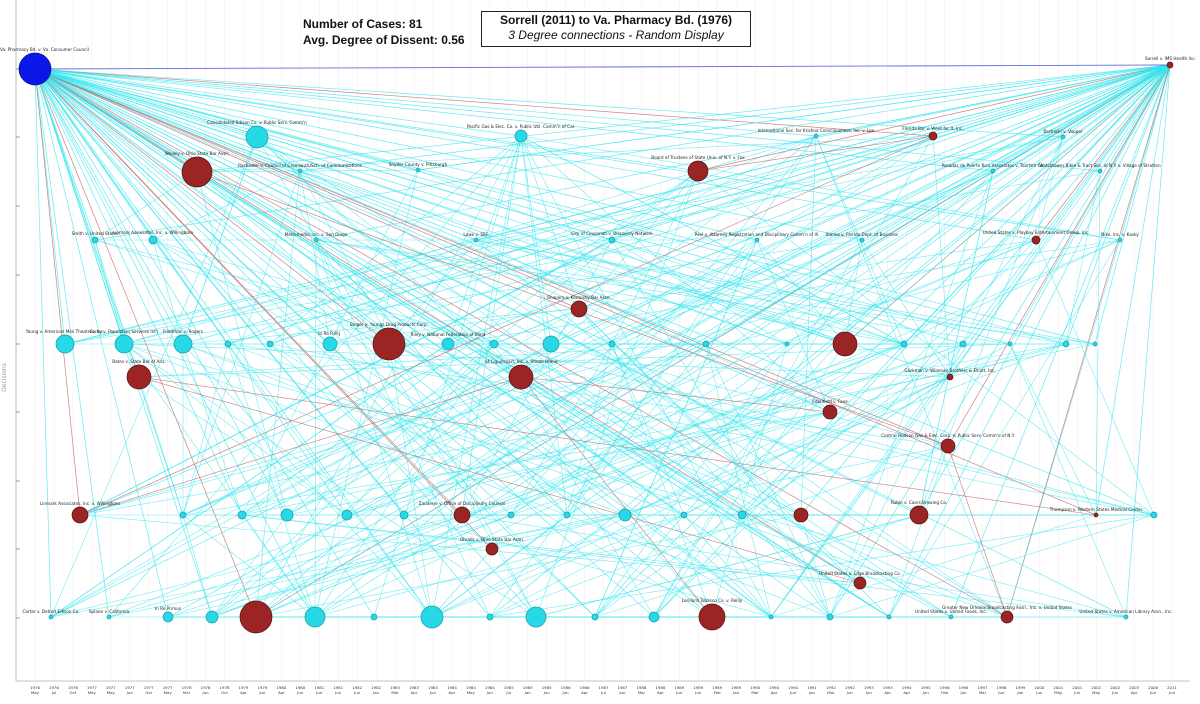  What do you see at coordinates (801, 515) in the screenshot?
I see `case-node-b11` at bounding box center [801, 515].